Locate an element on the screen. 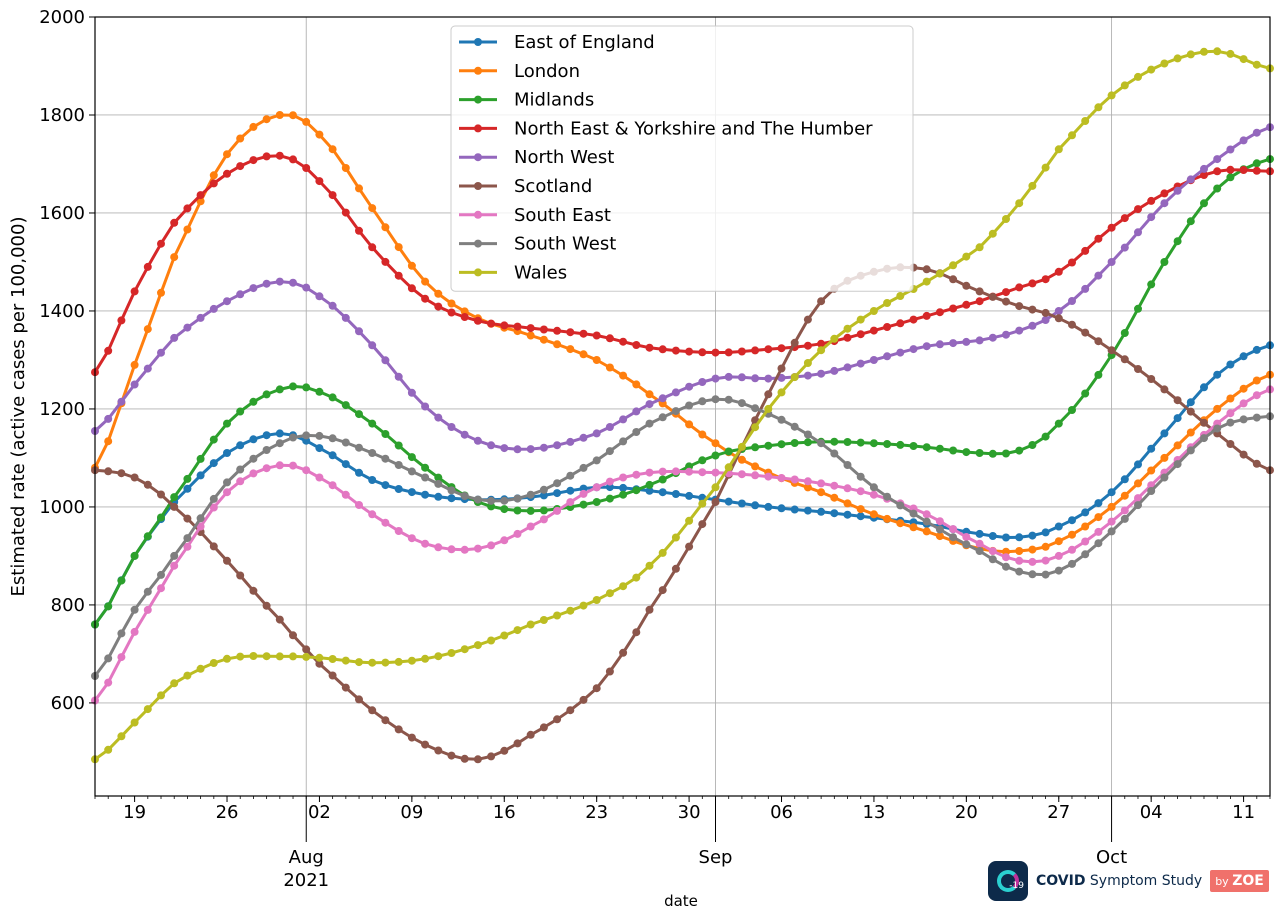 Image resolution: width=1280 pixels, height=919 pixels. x-minor-tick-label: 06 is located at coordinates (781, 812).